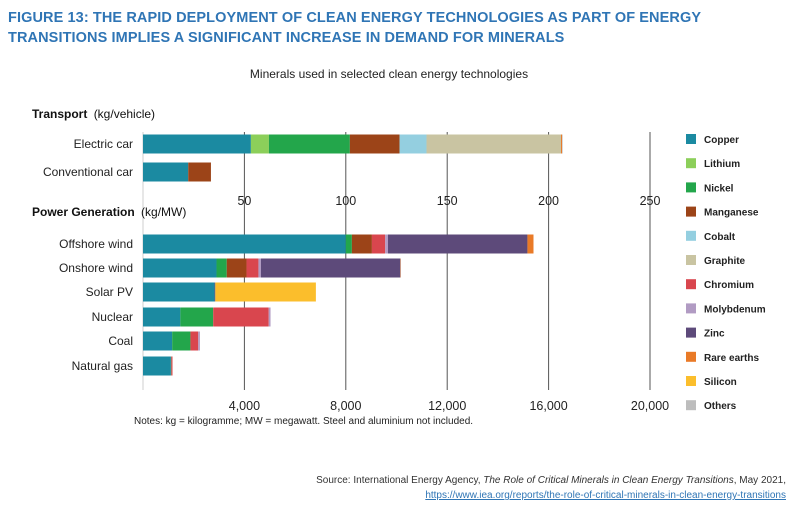 This screenshot has height=512, width=800. I want to click on tick-label: 12,000, so click(447, 406).